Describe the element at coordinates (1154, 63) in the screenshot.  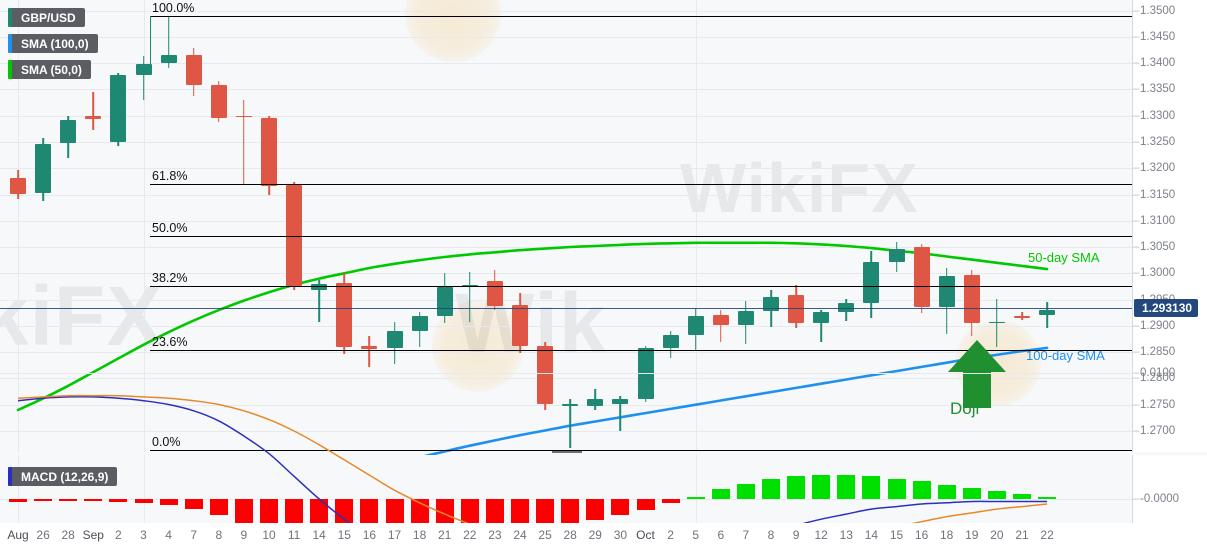
I see `price-tick-label: –1.3400` at that location.